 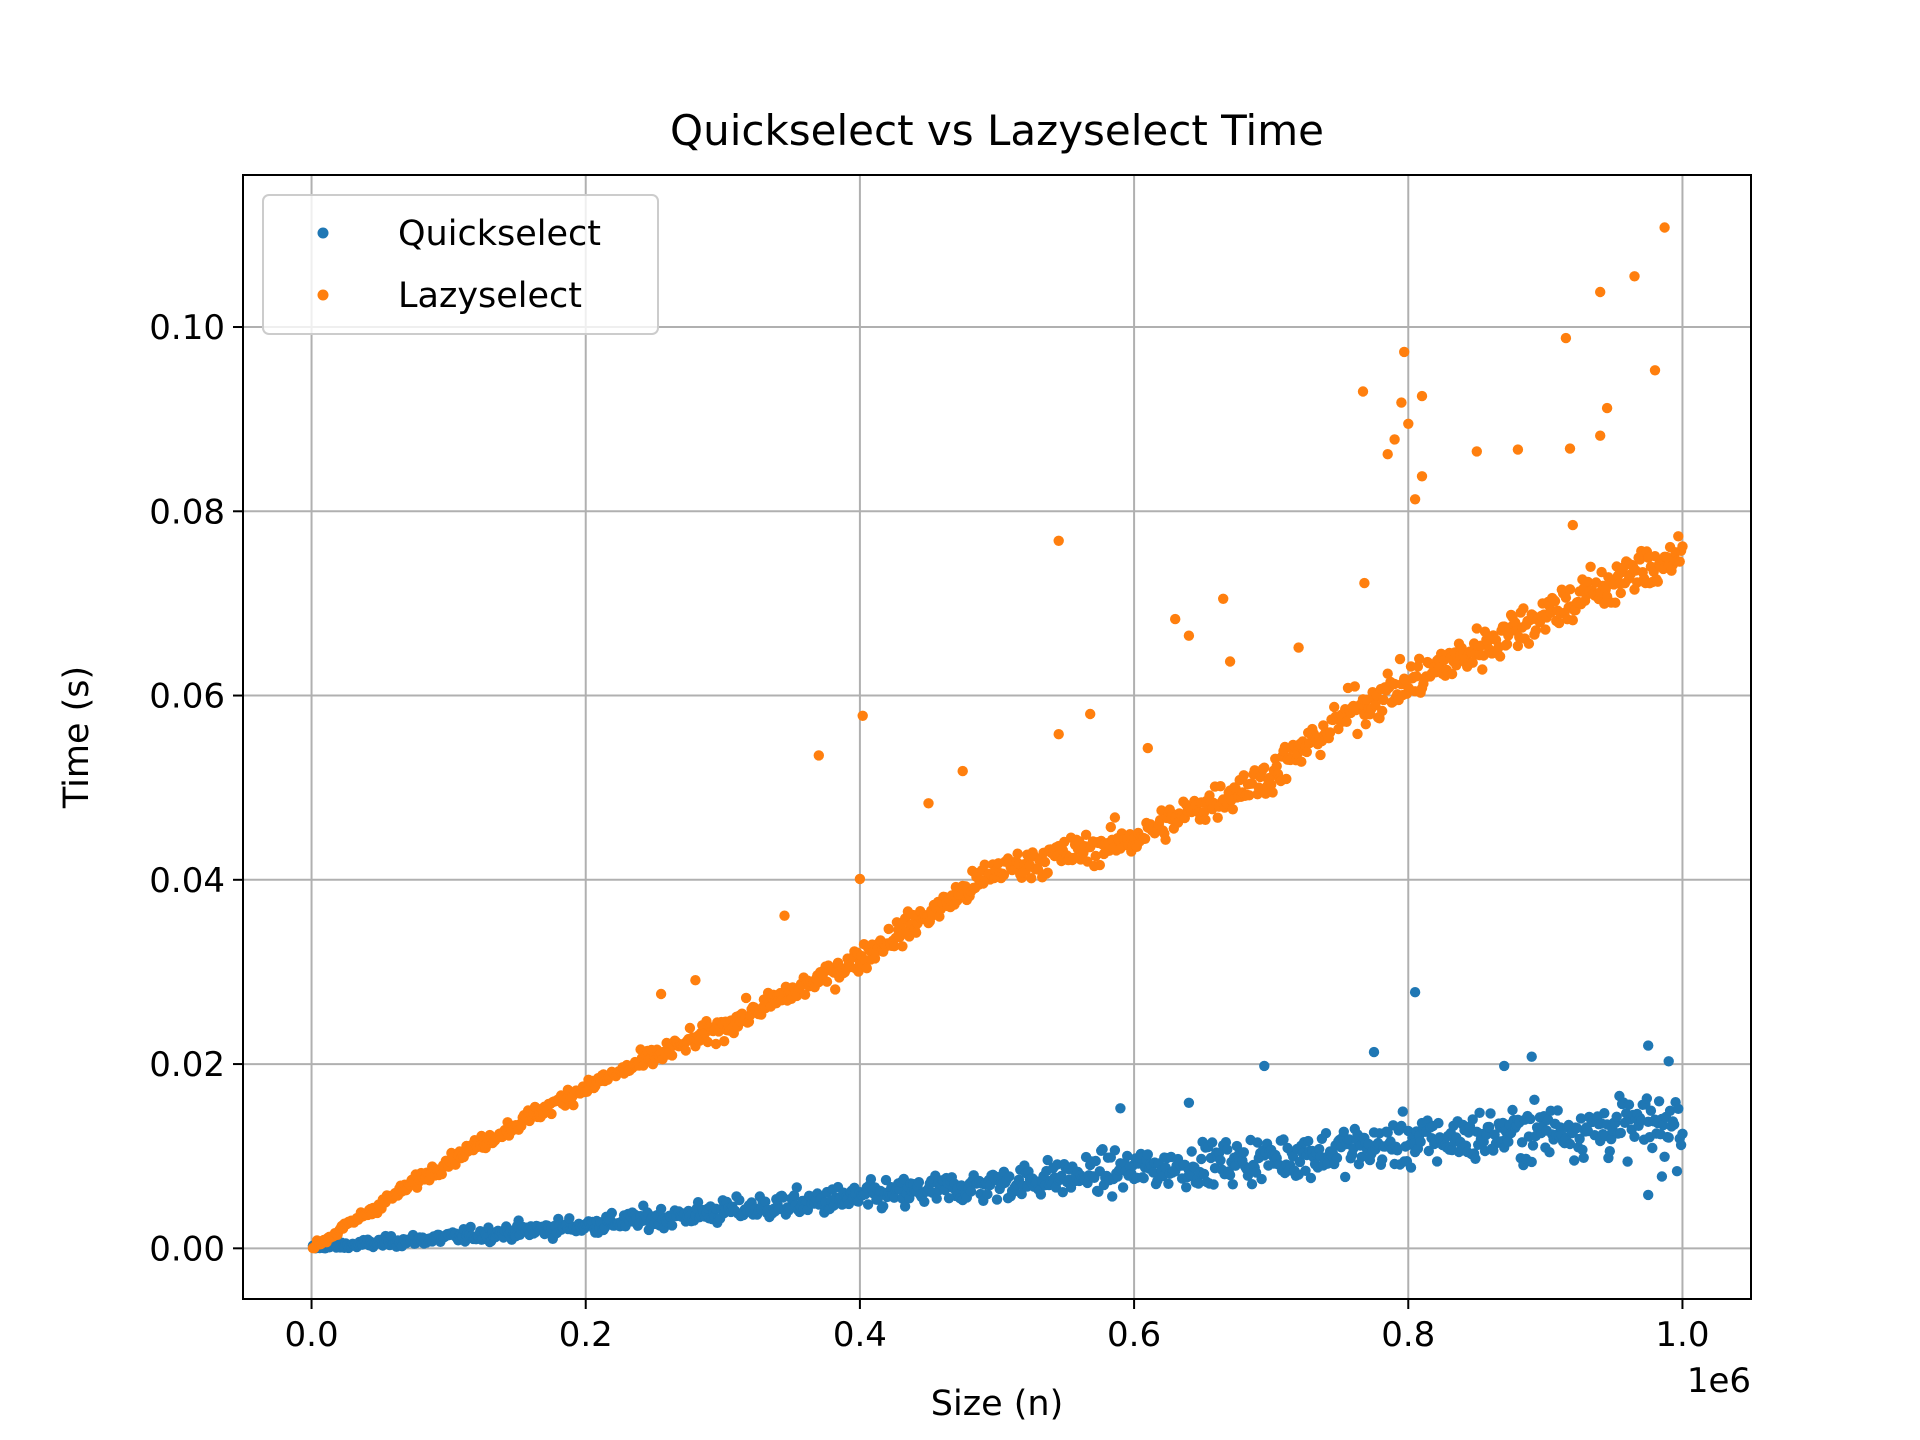 I want to click on y-tick-label: 0.08, so click(x=187, y=512).